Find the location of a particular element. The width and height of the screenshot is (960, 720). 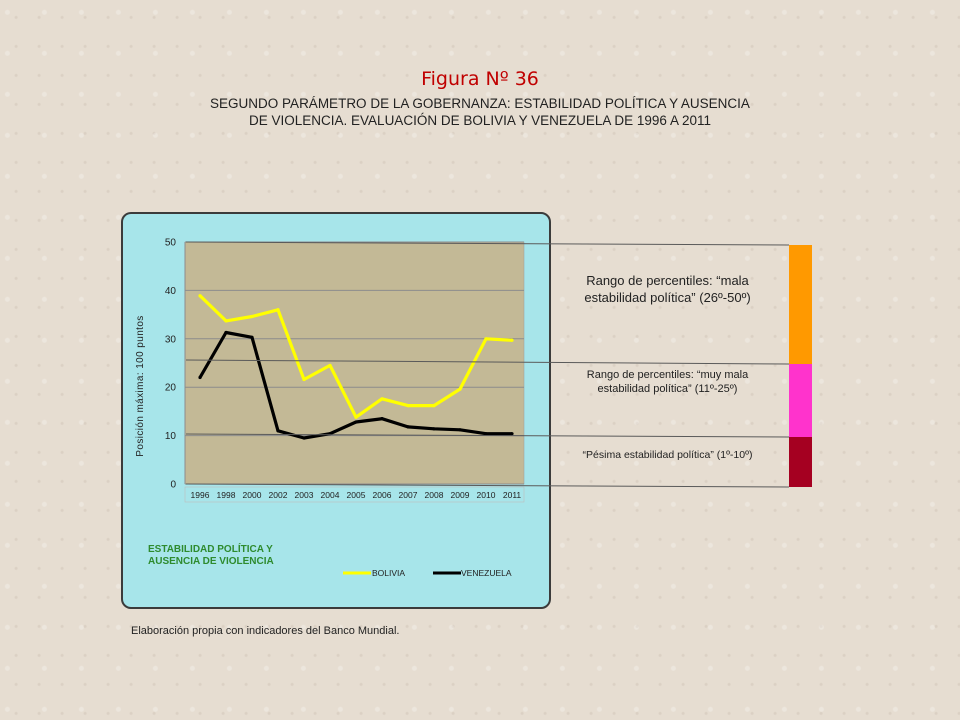

x-tick-label: 2011 is located at coordinates (512, 495).